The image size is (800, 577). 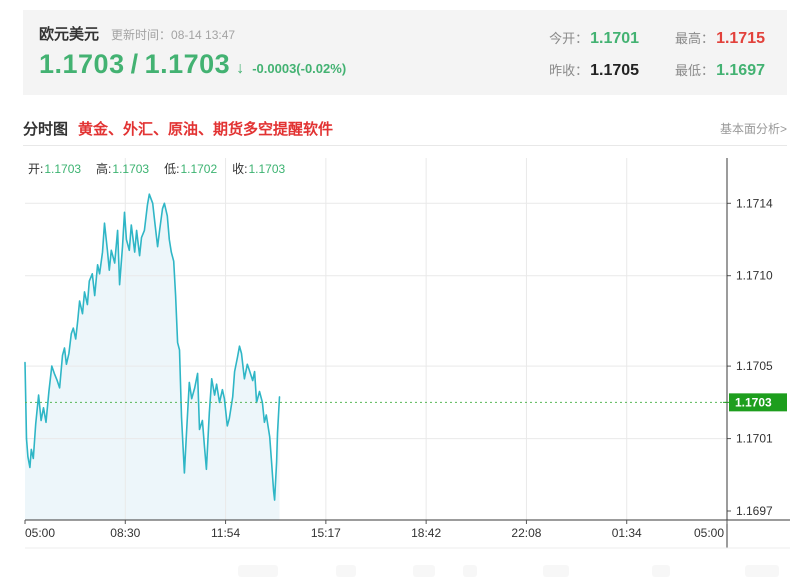 I want to click on x-tick-label: 22:08, so click(x=526, y=533).